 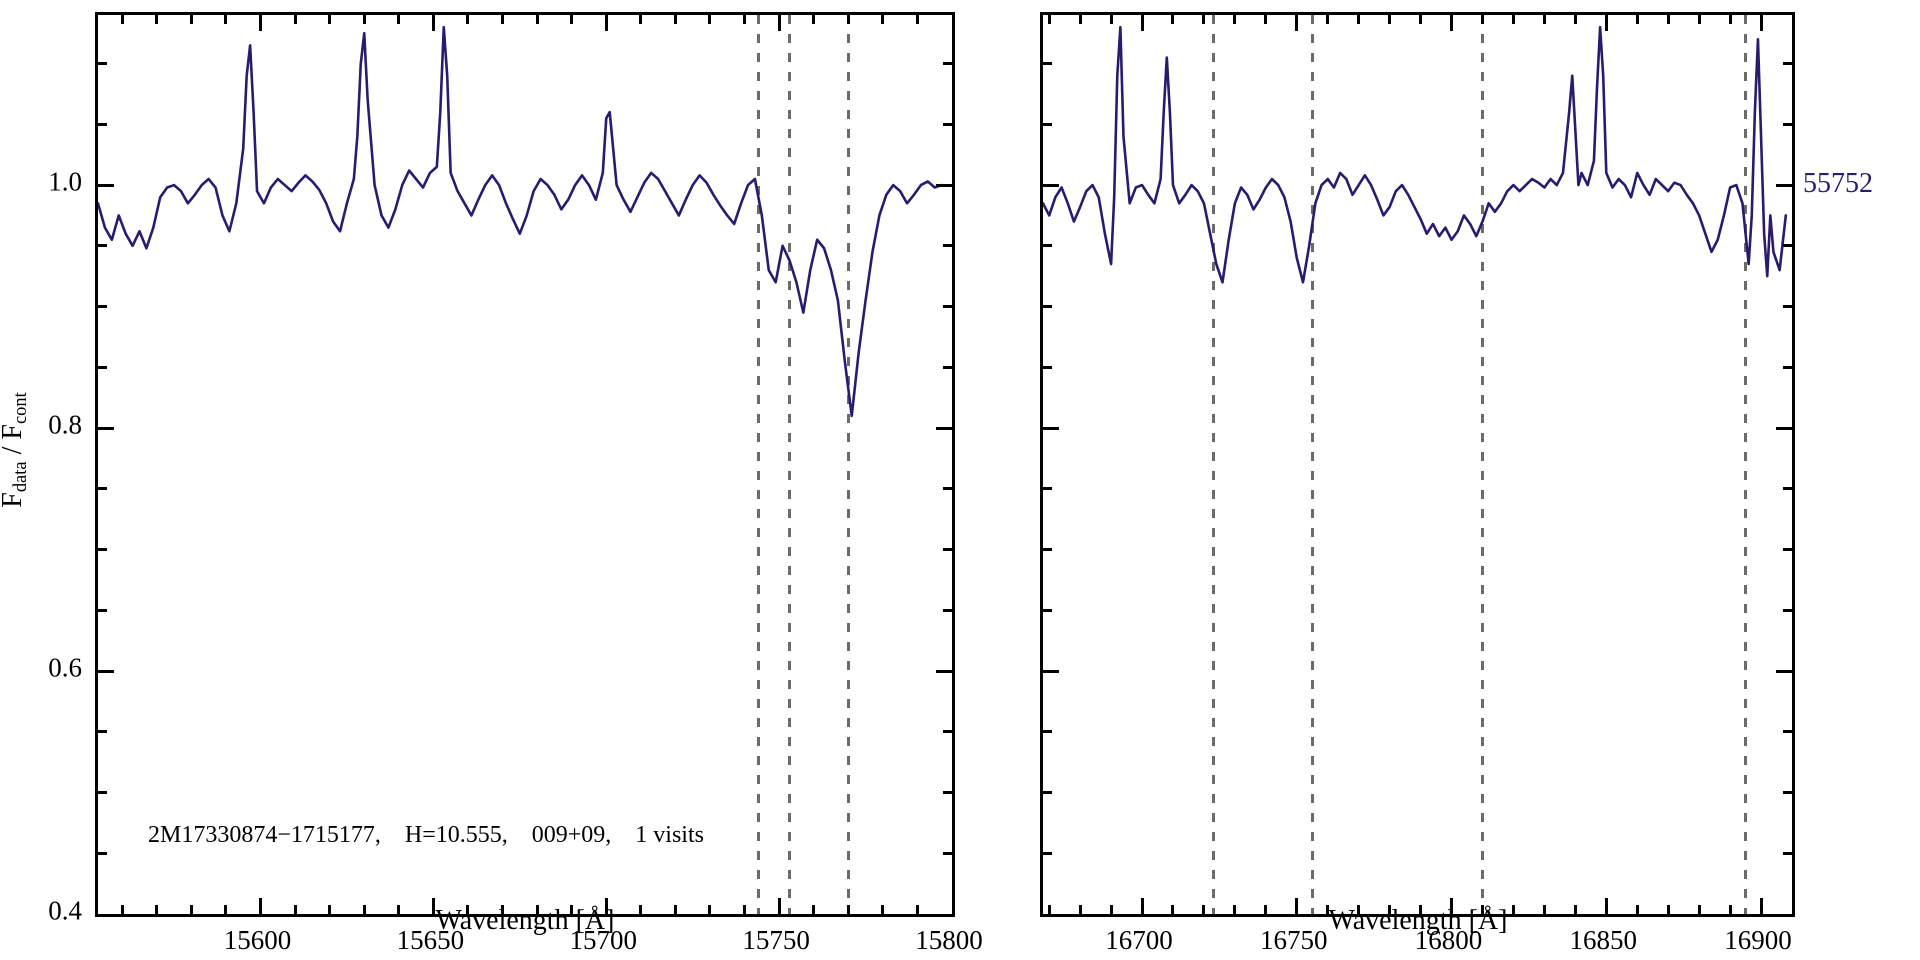 I want to click on y-axis-tick-label: 0.6, so click(x=65, y=667).